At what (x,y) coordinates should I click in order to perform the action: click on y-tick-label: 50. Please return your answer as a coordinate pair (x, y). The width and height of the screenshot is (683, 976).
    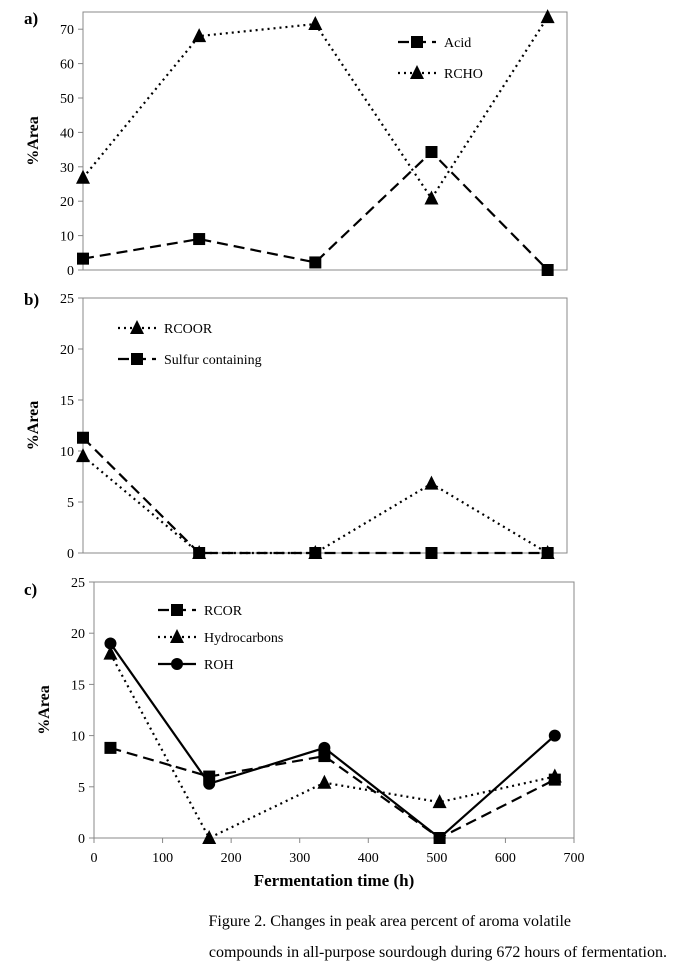
    Looking at the image, I should click on (67, 99).